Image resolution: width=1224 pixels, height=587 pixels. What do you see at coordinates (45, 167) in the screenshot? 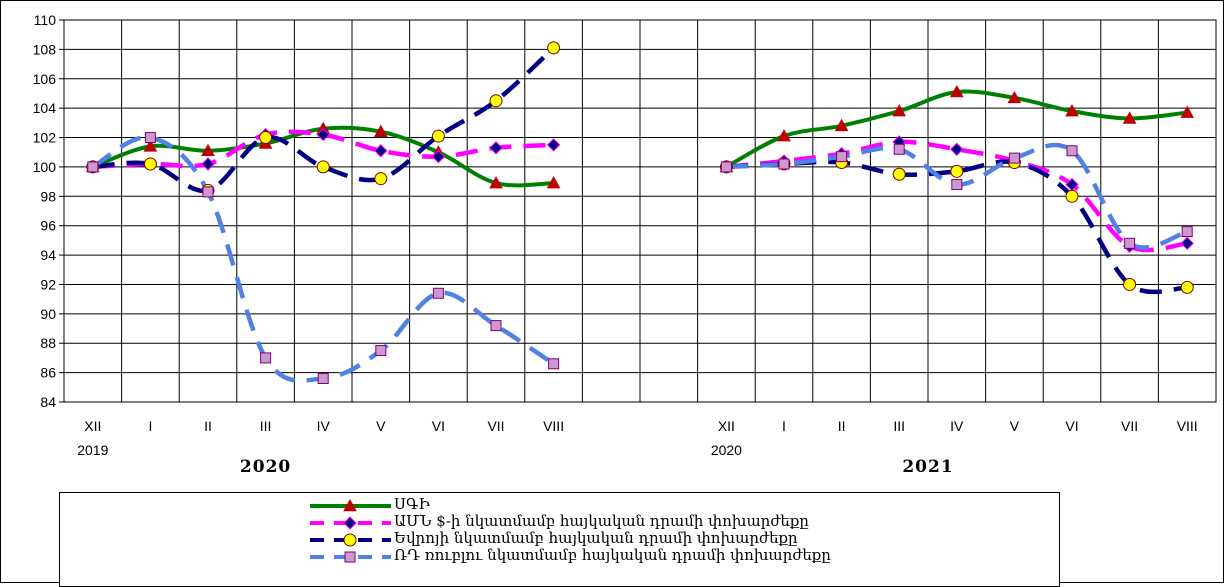
I see `y-tick-label: 100` at bounding box center [45, 167].